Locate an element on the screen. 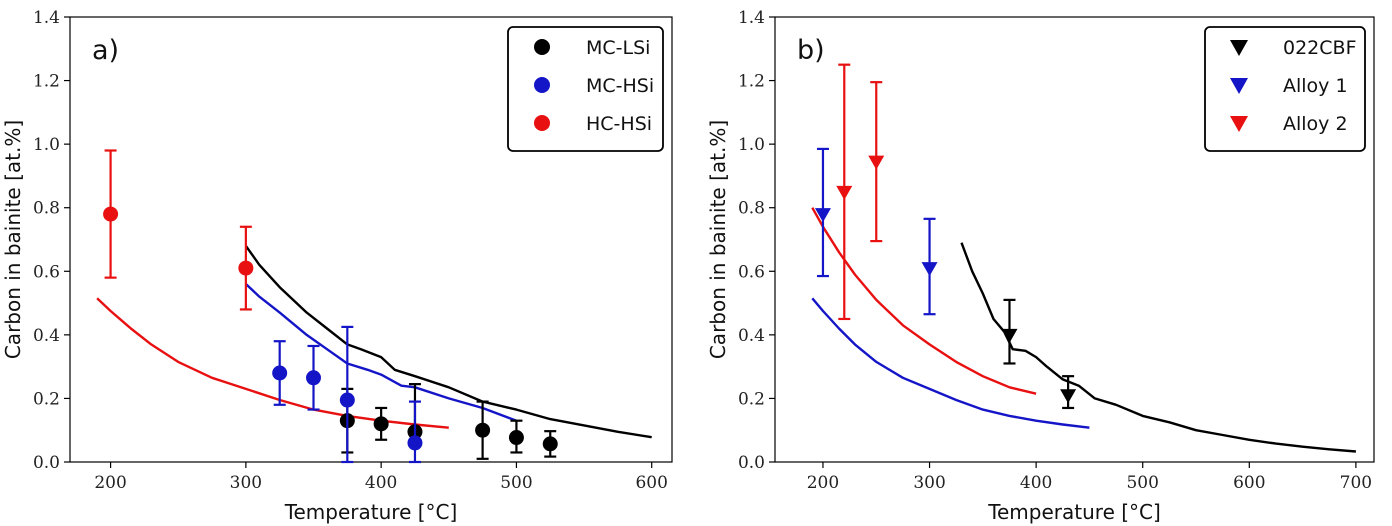  panel-label: a) is located at coordinates (105, 50).